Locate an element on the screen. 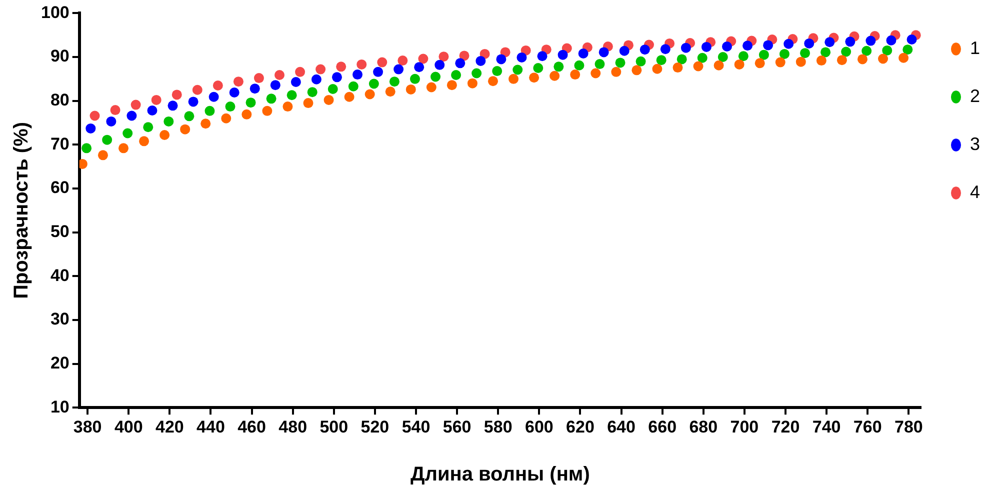 The height and width of the screenshot is (497, 1000). y-tick-label: 100 is located at coordinates (55, 12).